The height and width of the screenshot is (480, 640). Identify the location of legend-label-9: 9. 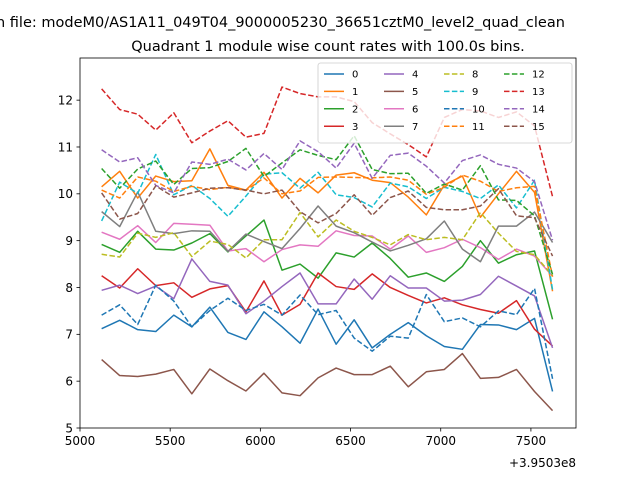
(475, 92).